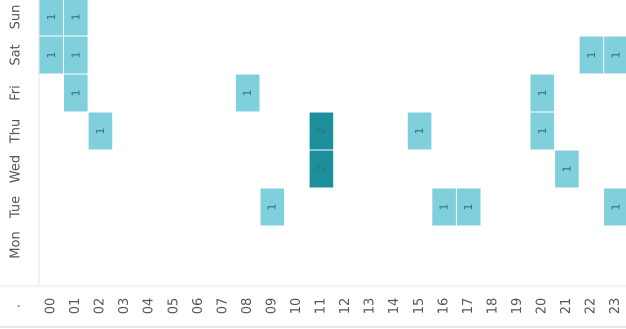 The image size is (626, 329). What do you see at coordinates (51, 306) in the screenshot?
I see `x-label-00: 00` at bounding box center [51, 306].